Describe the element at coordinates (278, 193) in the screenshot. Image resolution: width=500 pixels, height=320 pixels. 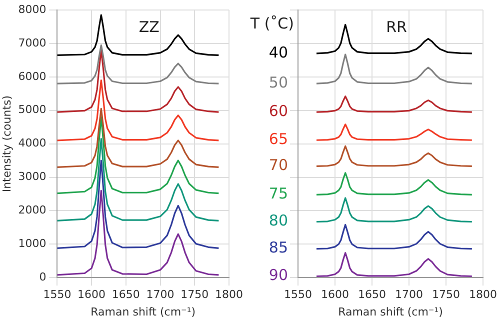
I see `series-label: 75` at that location.